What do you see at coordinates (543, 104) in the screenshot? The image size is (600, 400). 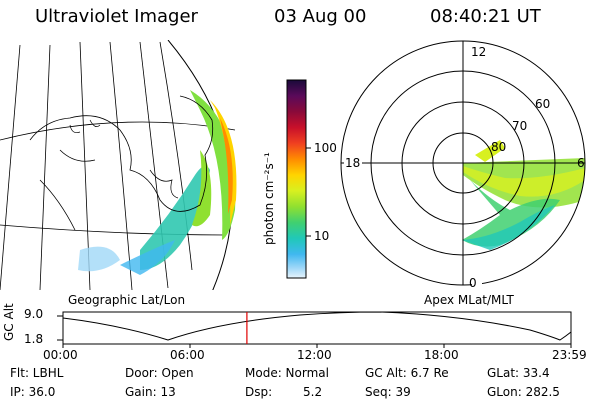 I see `mlat-label-60: 60` at bounding box center [543, 104].